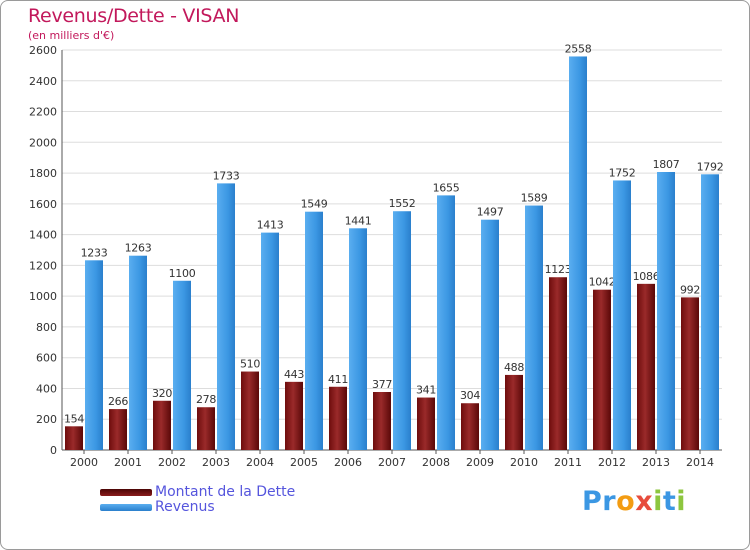  What do you see at coordinates (43, 204) in the screenshot?
I see `y-tick-label: 1600` at bounding box center [43, 204].